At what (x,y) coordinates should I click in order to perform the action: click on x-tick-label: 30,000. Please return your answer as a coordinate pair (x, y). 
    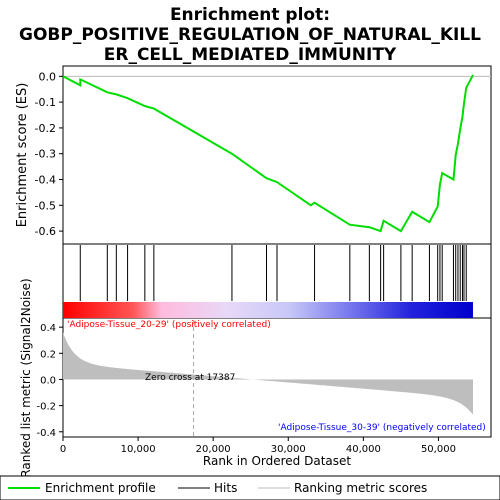
    Looking at the image, I should click on (288, 449).